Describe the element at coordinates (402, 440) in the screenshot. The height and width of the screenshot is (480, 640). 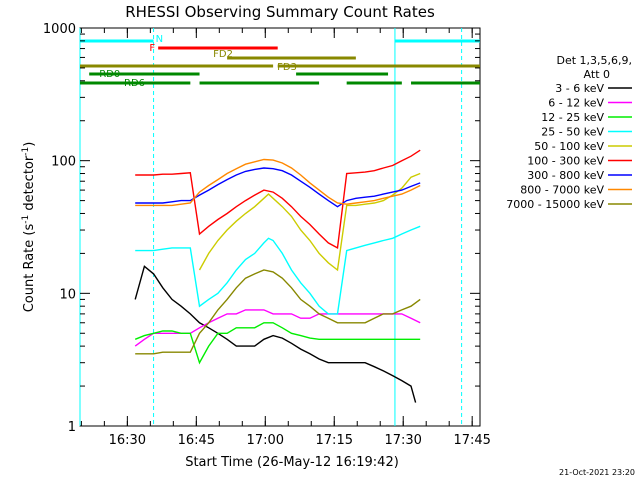
I see `x-tick-label: 17:30` at that location.